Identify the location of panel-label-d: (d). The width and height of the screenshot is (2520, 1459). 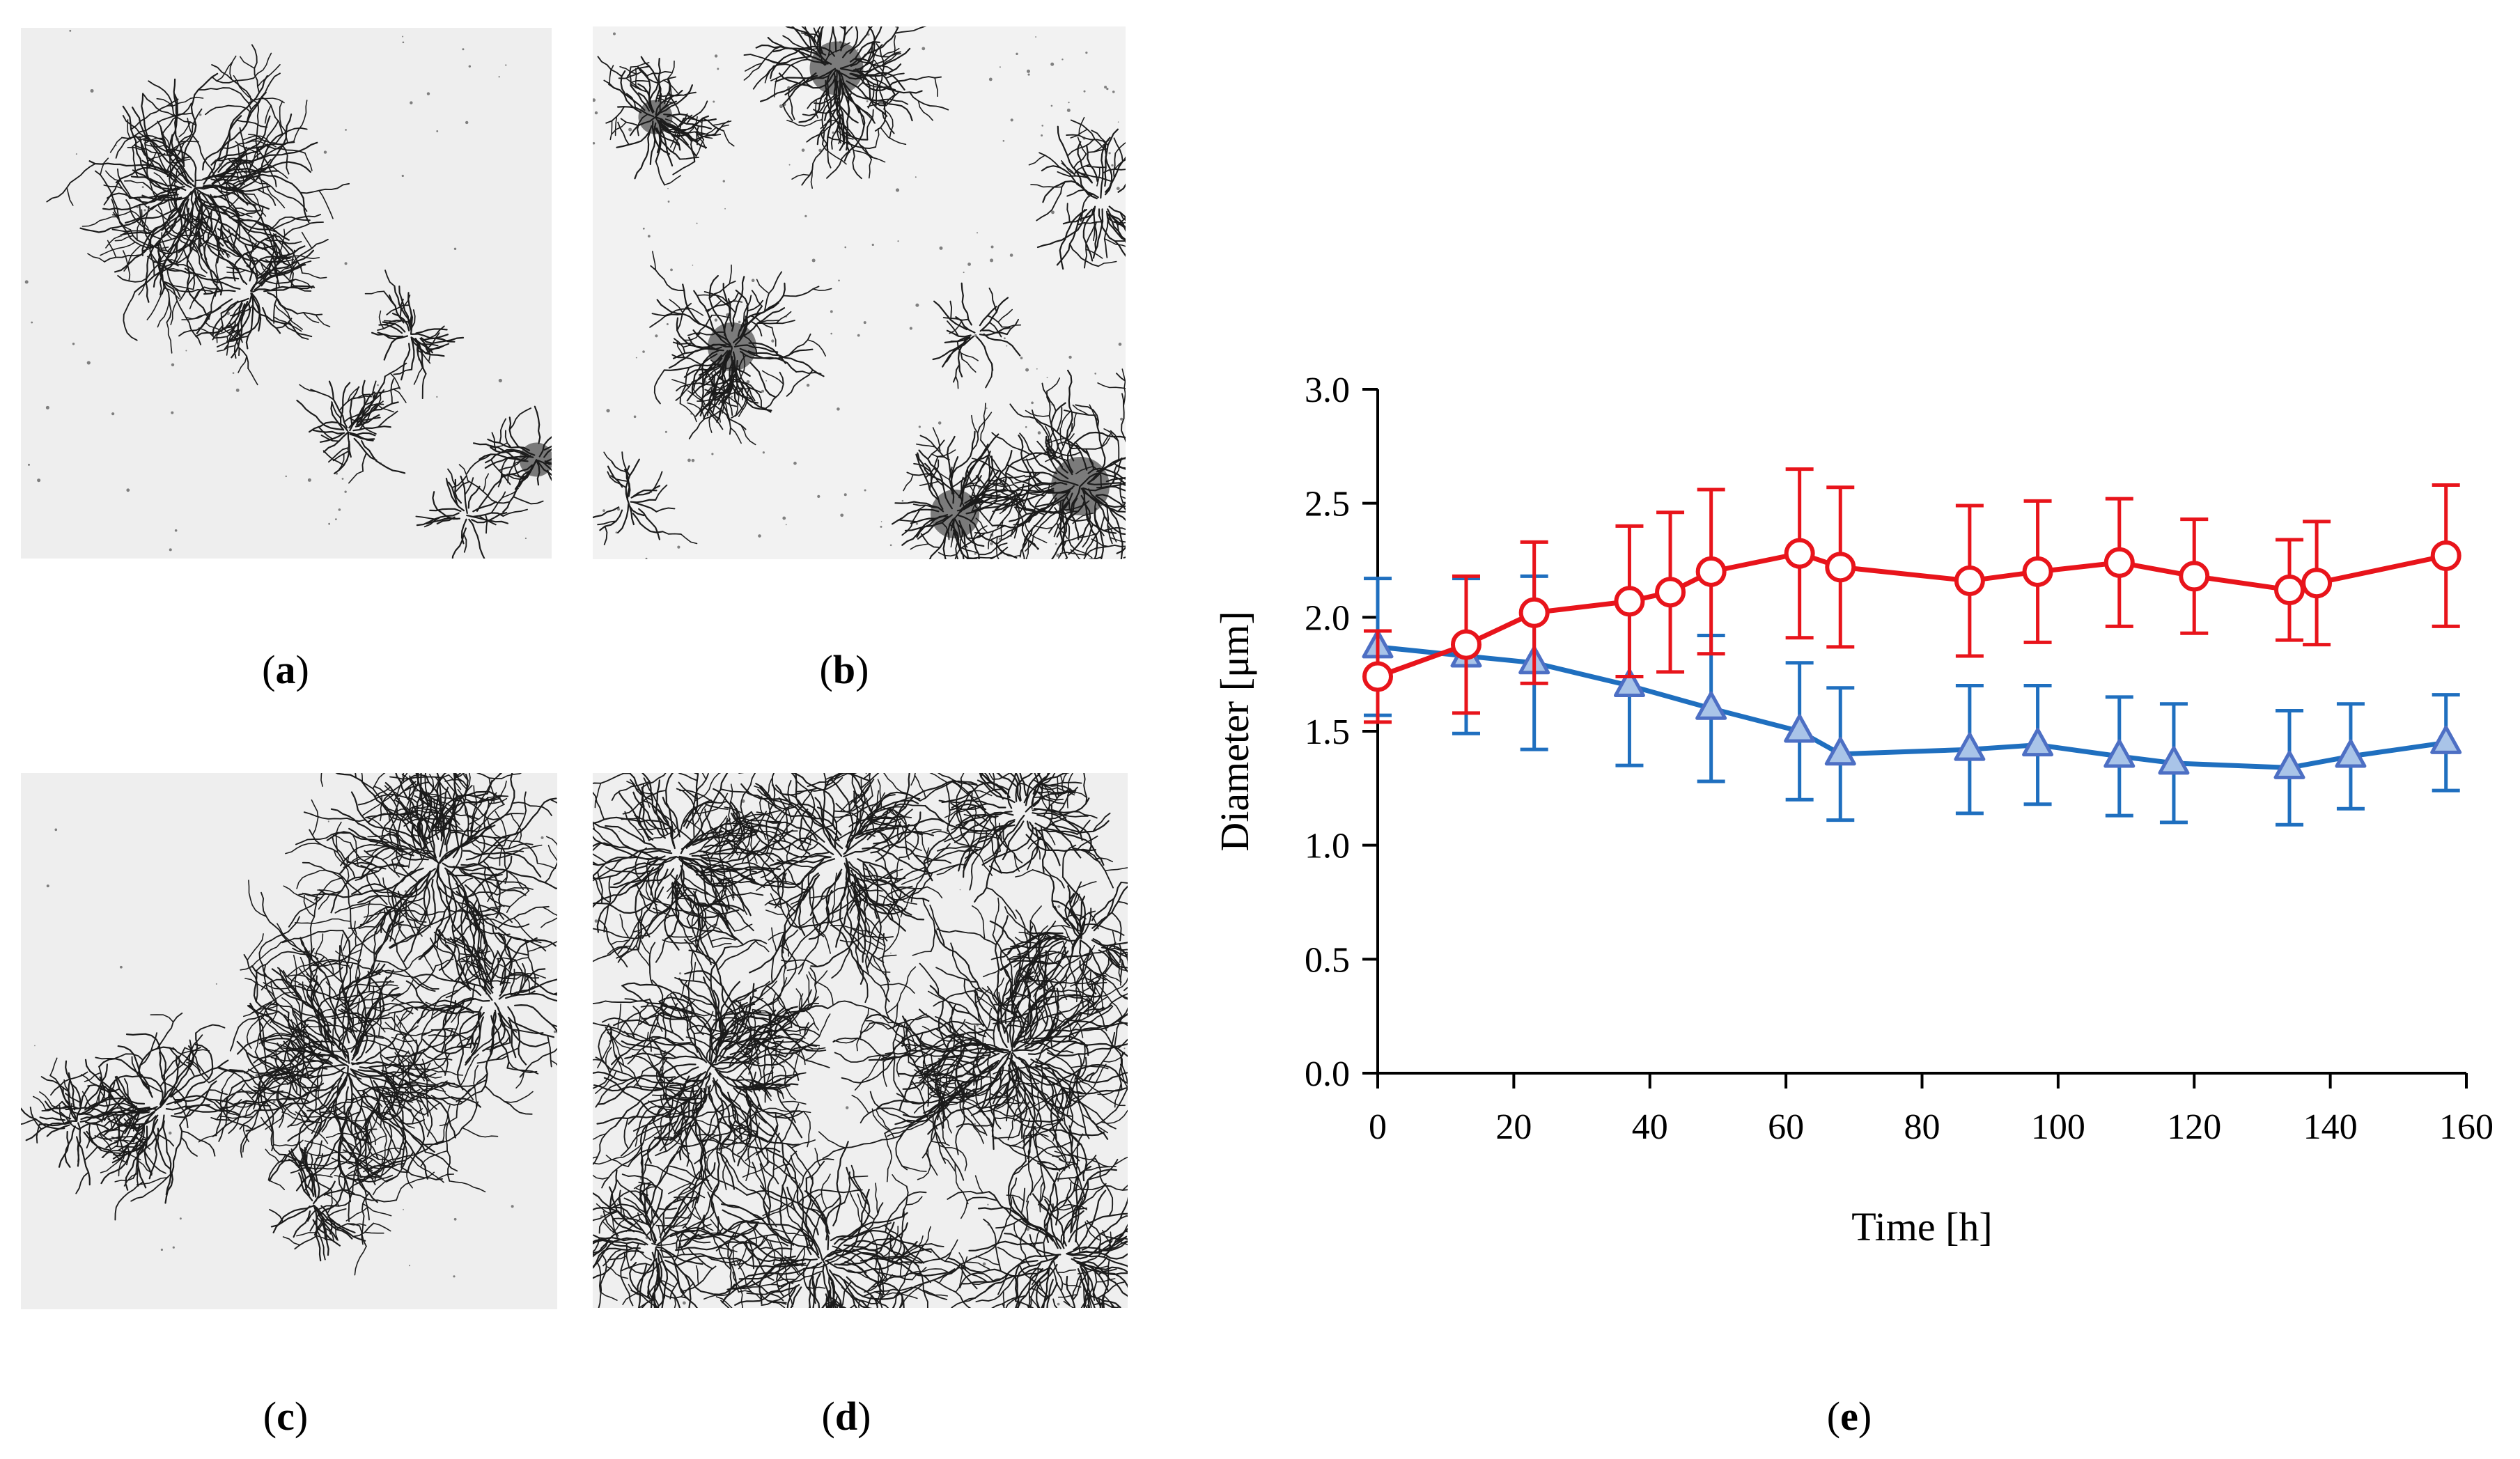
(846, 1416).